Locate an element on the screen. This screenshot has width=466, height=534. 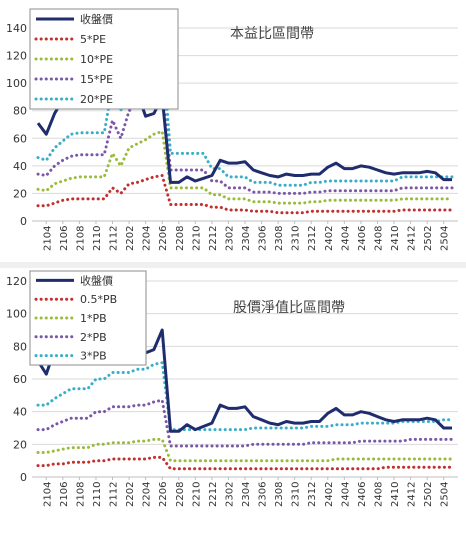
chart-title: 本益比區間帶 is located at coordinates (272, 34).